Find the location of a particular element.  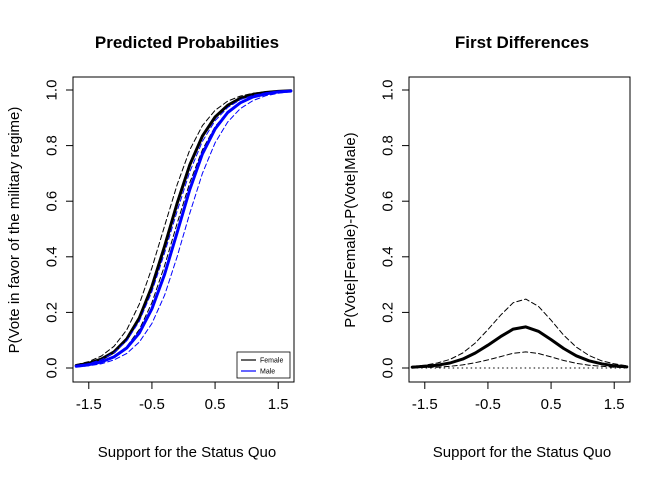

series-line-first-difference is located at coordinates (519, 347).